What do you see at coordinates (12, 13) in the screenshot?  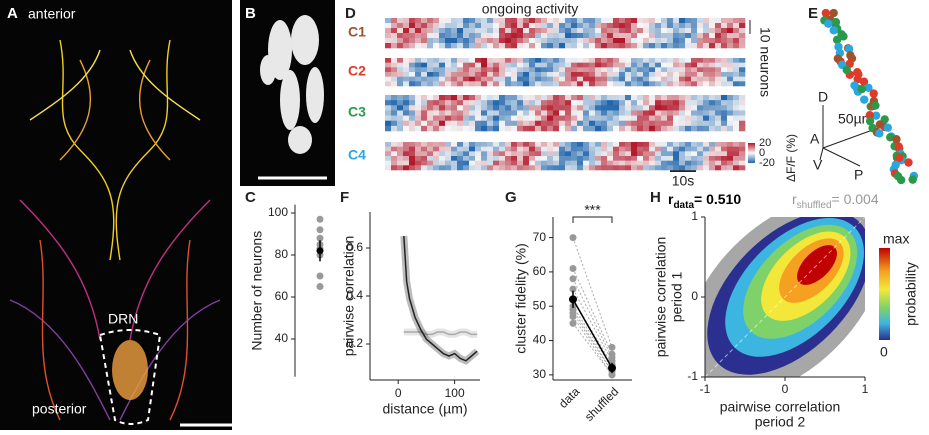 I see `panel-label: A` at bounding box center [12, 13].